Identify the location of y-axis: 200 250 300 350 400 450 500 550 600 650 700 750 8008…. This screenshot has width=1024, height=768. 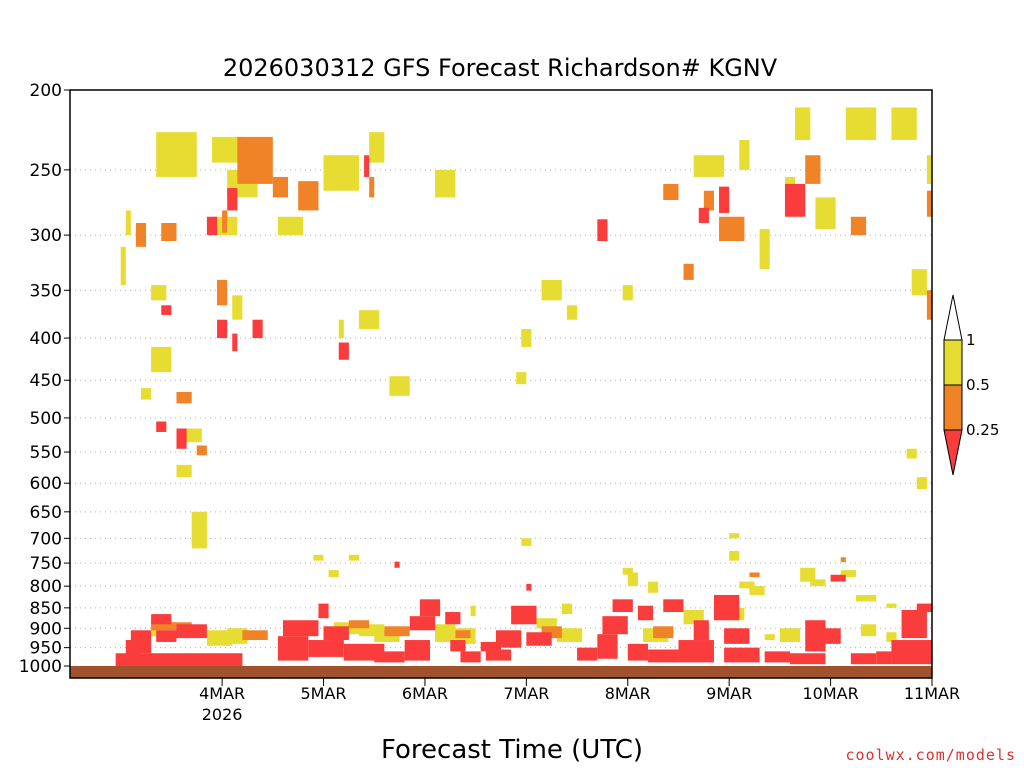
(44, 379).